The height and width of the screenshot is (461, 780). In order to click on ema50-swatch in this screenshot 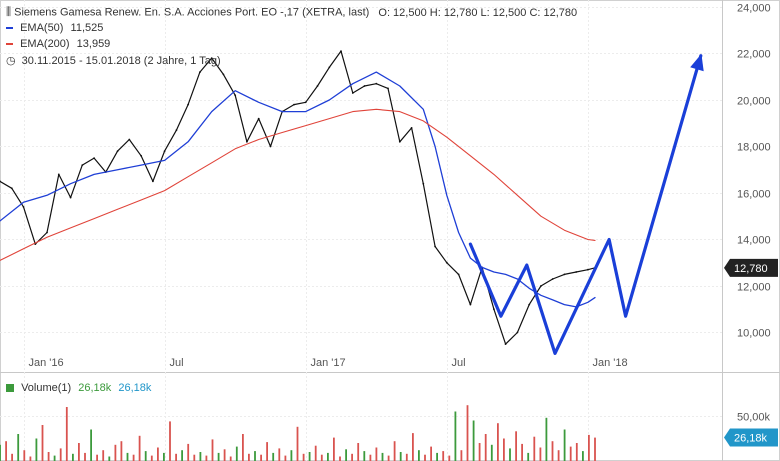, I will do `click(9, 28)`.